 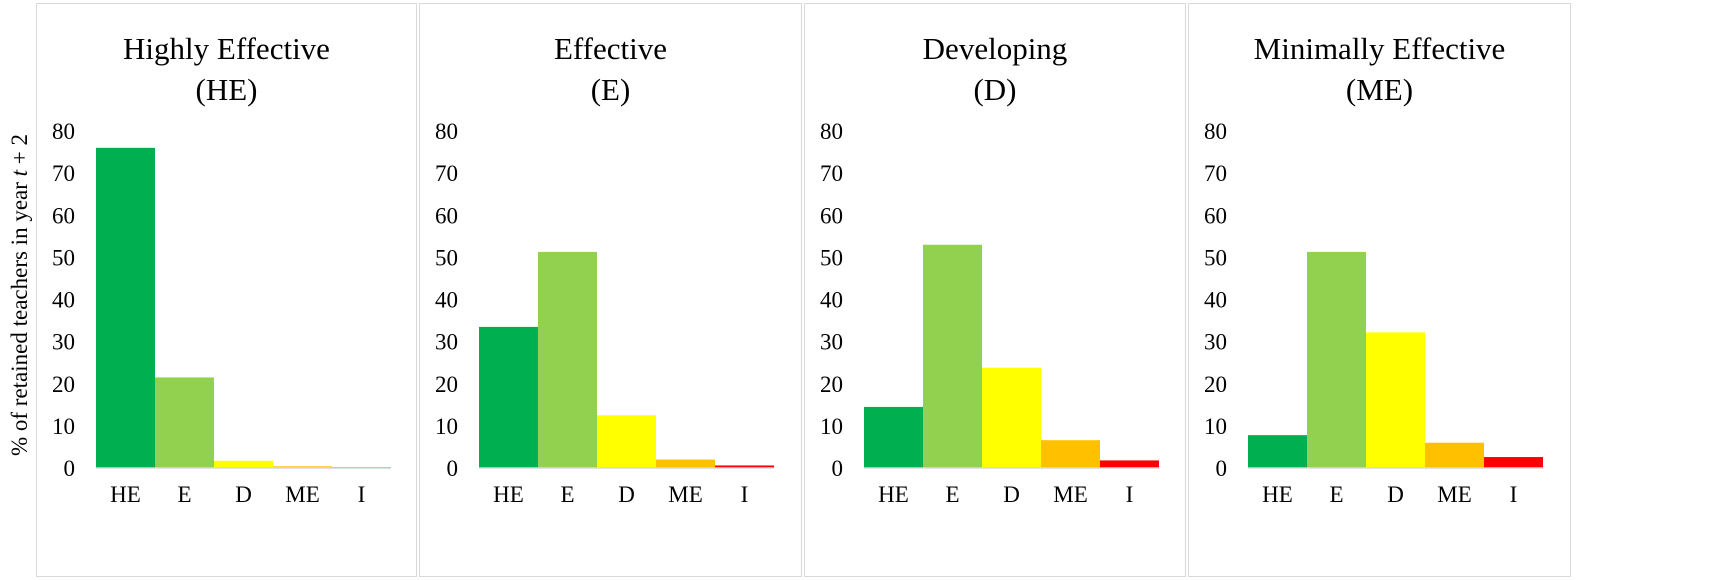 I want to click on panel-title-line-2: (HE), so click(x=226, y=89).